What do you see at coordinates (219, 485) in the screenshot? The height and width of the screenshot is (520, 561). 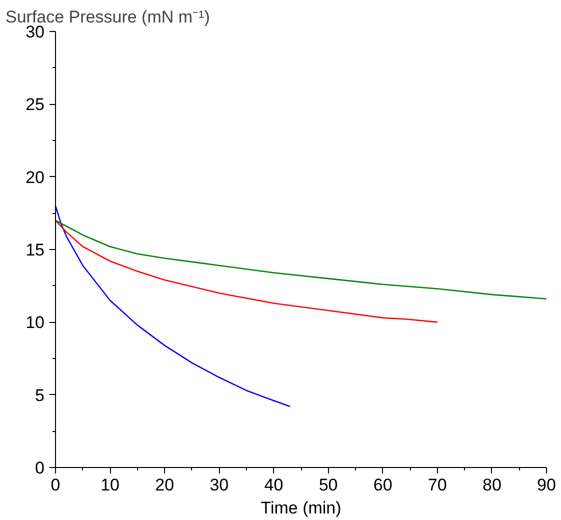 I see `x-tick-label: 30` at bounding box center [219, 485].